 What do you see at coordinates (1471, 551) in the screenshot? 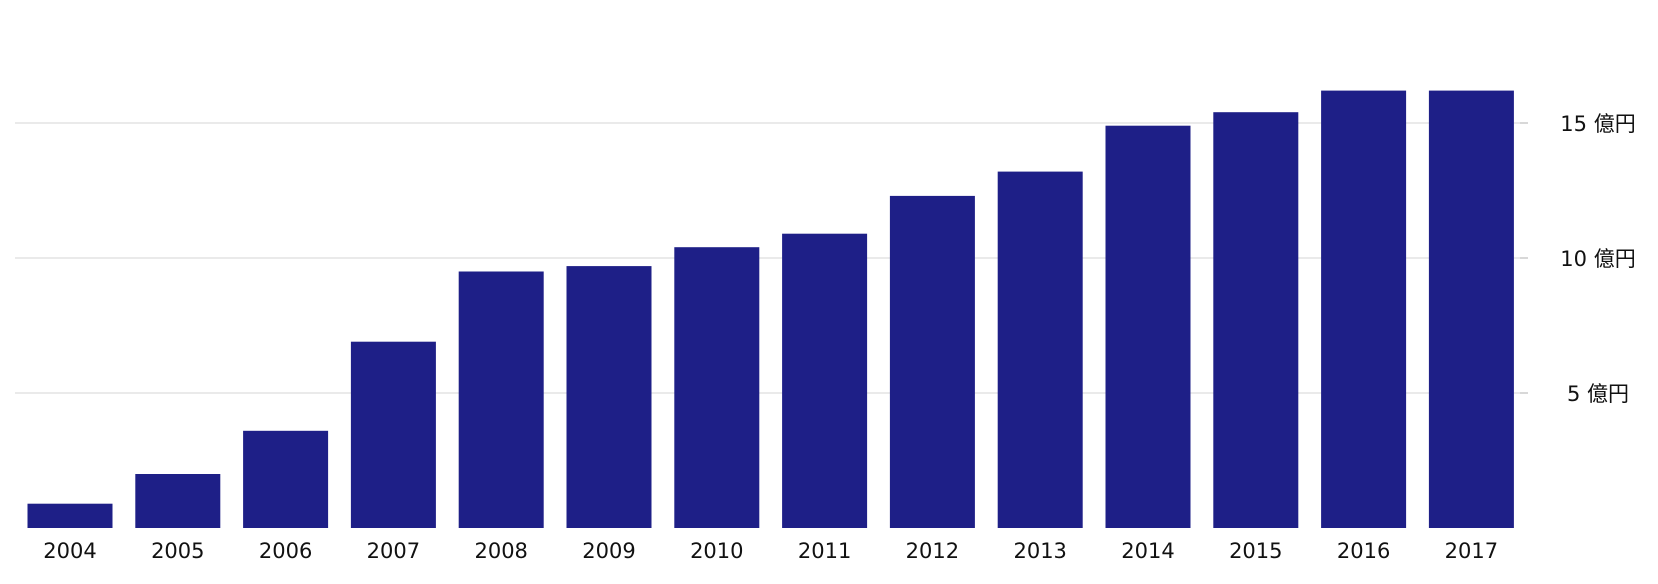
I see `x-tick-label-2017: 2017` at bounding box center [1471, 551].